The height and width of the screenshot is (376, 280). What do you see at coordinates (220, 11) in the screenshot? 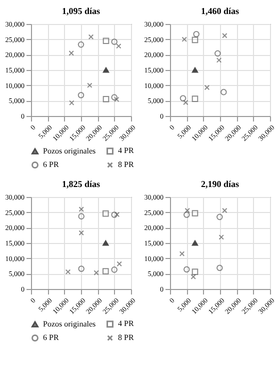
I see `chart-title: 1,460 días` at bounding box center [220, 11].